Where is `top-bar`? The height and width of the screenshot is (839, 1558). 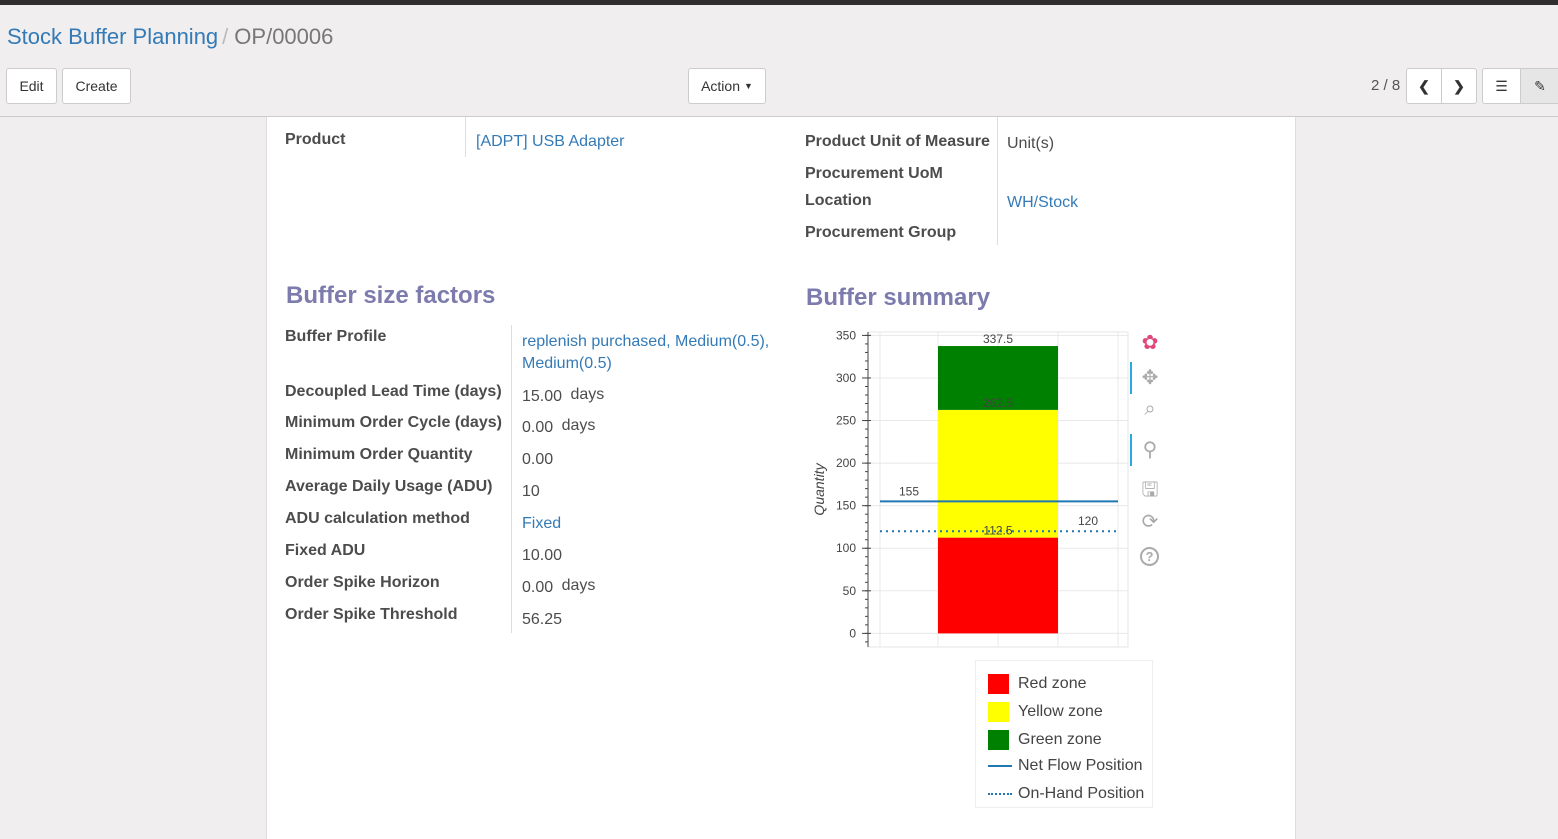
top-bar is located at coordinates (779, 2).